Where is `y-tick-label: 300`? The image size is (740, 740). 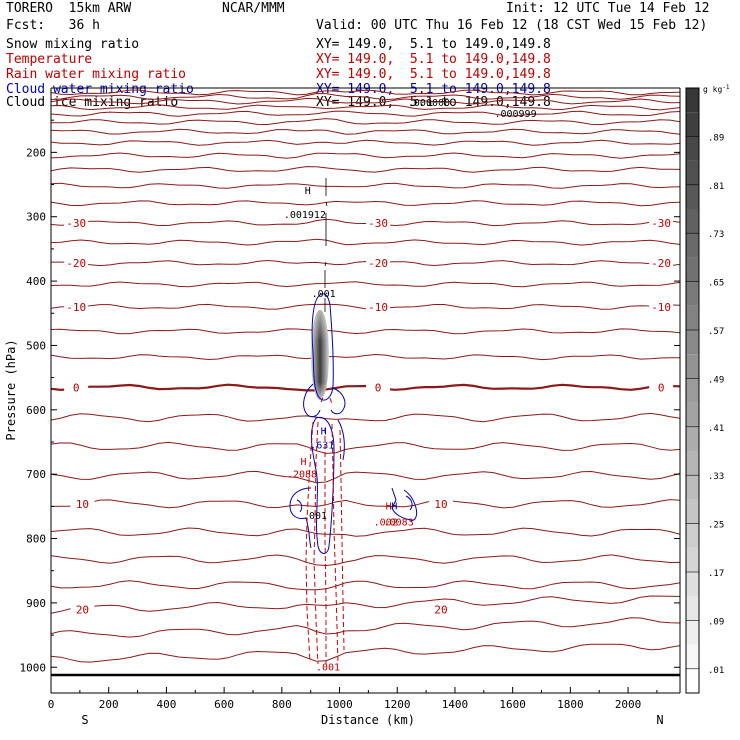
y-tick-label: 300 is located at coordinates (36, 217).